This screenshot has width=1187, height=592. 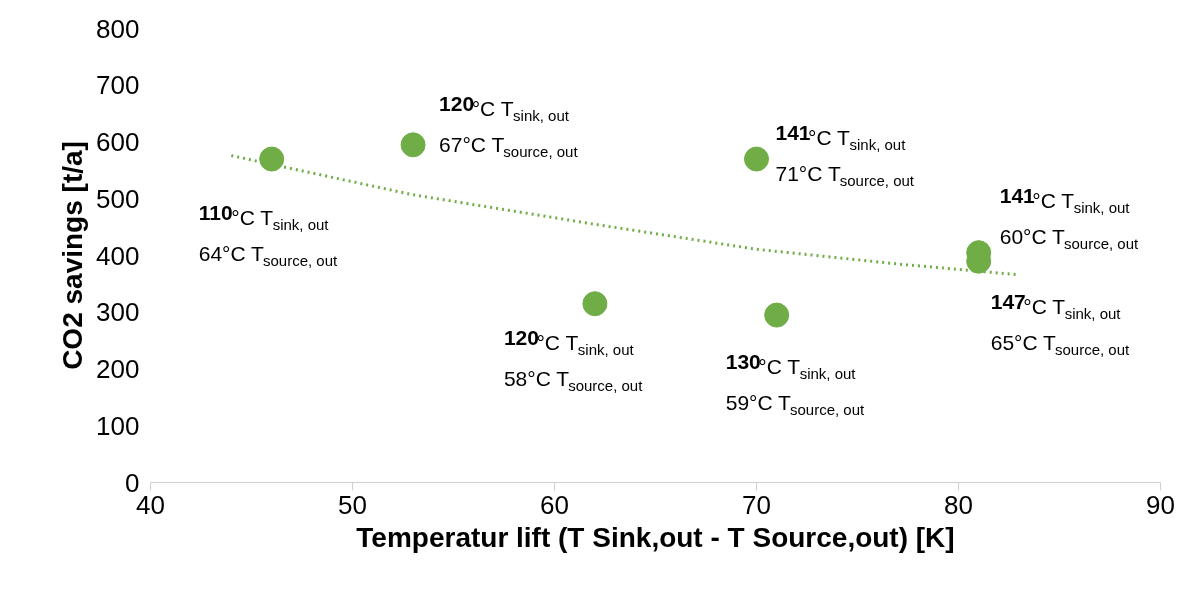 What do you see at coordinates (118, 312) in the screenshot?
I see `y-tick-label: 300` at bounding box center [118, 312].